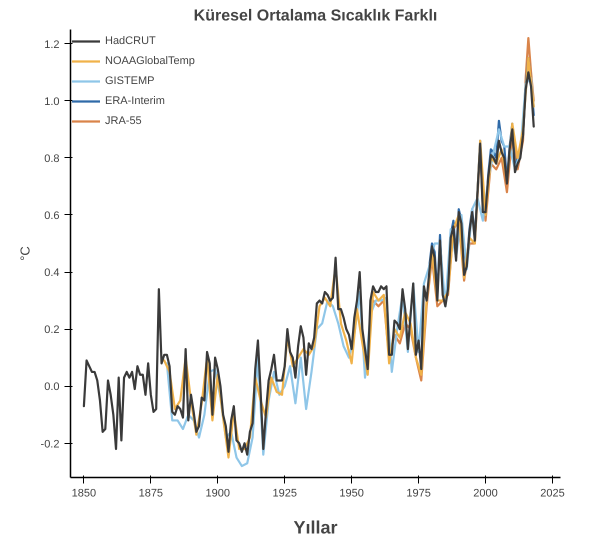  I want to click on legend-label: NOAAGlobalTemp, so click(150, 61).